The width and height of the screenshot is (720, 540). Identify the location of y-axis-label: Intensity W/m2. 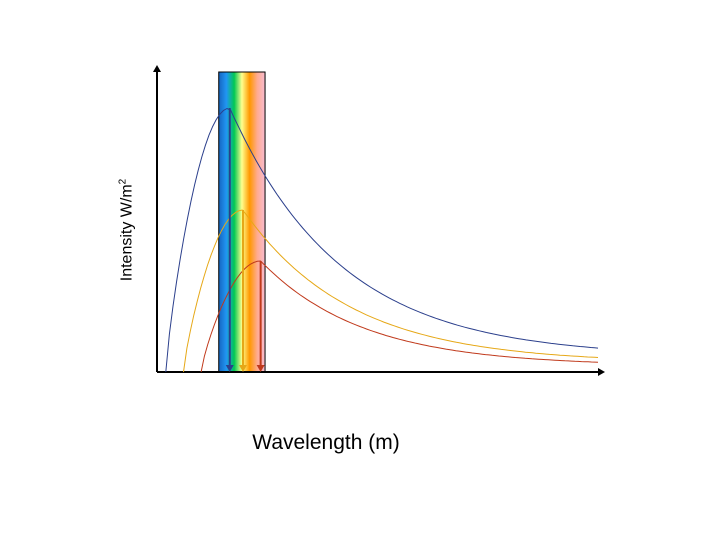
(126, 230).